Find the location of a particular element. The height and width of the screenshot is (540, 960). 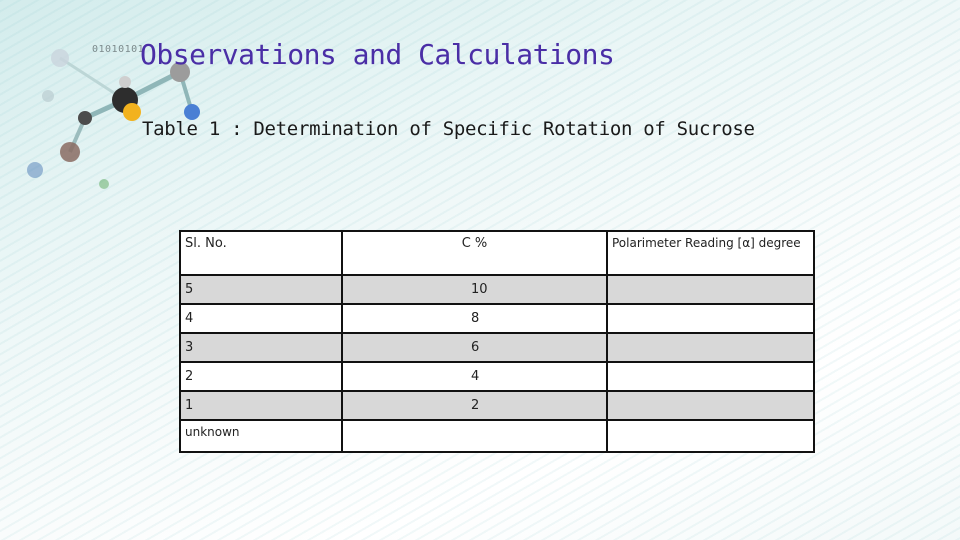

cell-serial: 4 is located at coordinates (261, 318).